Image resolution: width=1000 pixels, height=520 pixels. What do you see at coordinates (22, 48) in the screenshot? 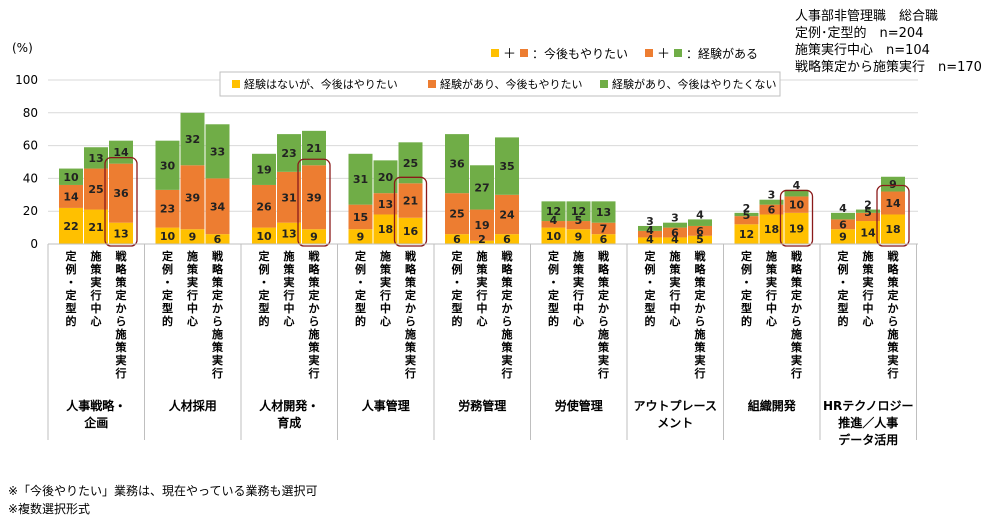
I see `y-unit-label: (%)` at bounding box center [22, 48].